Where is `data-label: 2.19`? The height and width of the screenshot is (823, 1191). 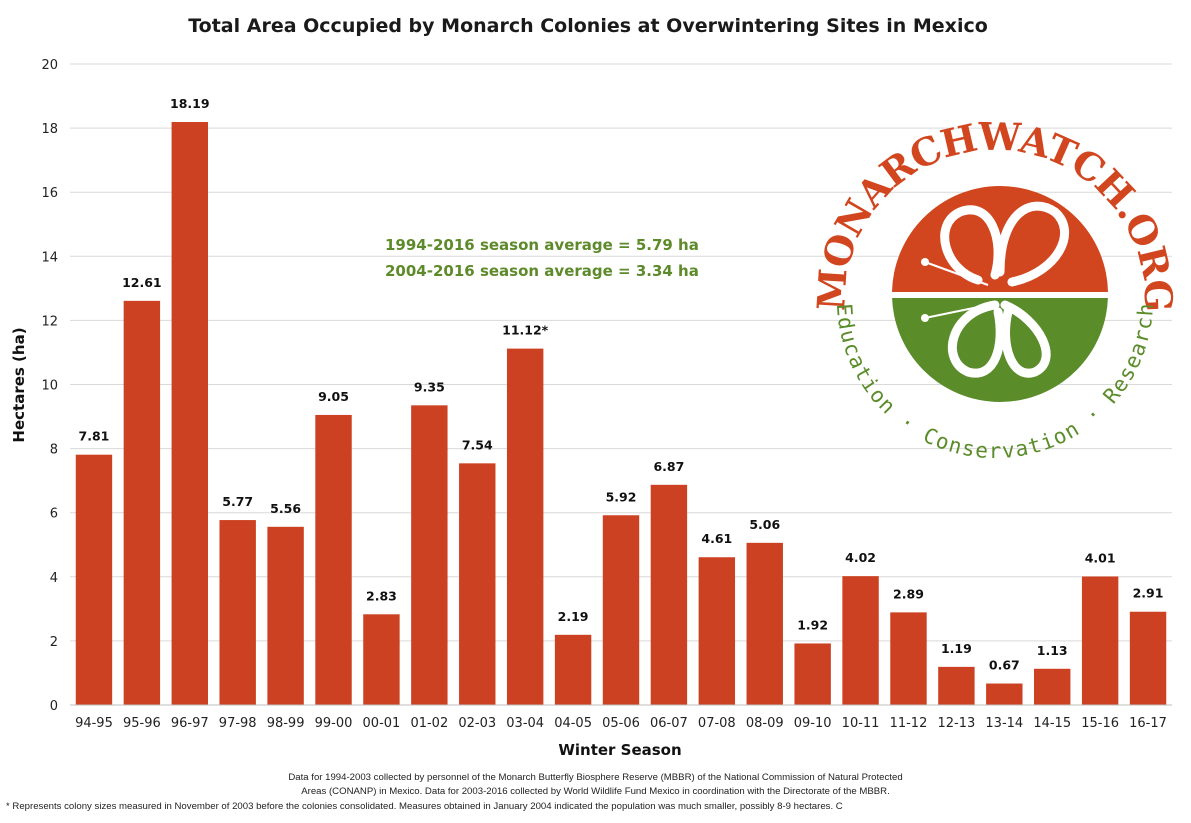
data-label: 2.19 is located at coordinates (573, 616).